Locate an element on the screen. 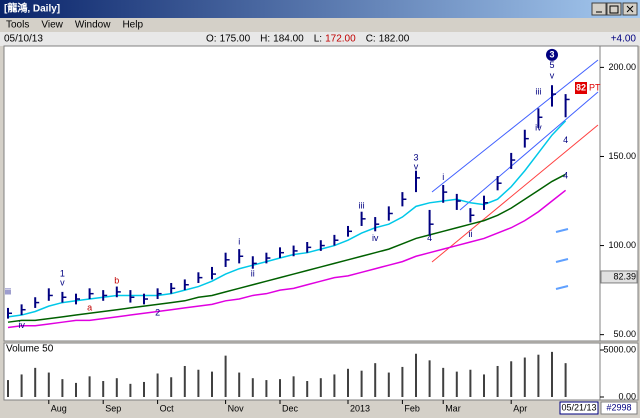 The height and width of the screenshot is (418, 640). ohlc-label: C: is located at coordinates (371, 39).